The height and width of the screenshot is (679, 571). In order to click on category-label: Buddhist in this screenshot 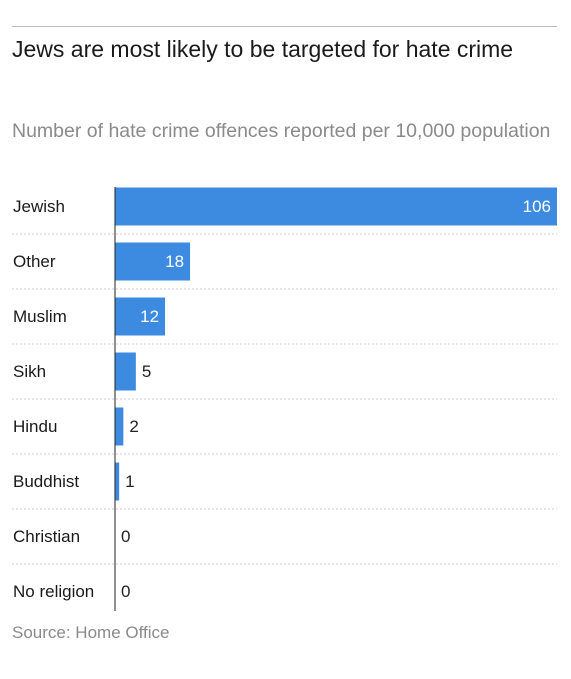, I will do `click(46, 481)`.